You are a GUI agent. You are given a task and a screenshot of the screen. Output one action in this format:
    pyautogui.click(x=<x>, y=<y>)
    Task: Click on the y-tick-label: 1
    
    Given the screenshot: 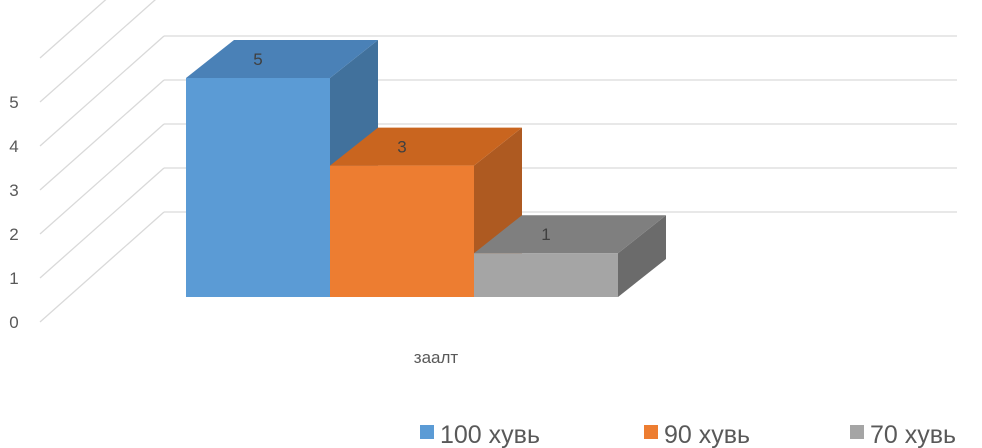 What is the action you would take?
    pyautogui.click(x=13, y=278)
    